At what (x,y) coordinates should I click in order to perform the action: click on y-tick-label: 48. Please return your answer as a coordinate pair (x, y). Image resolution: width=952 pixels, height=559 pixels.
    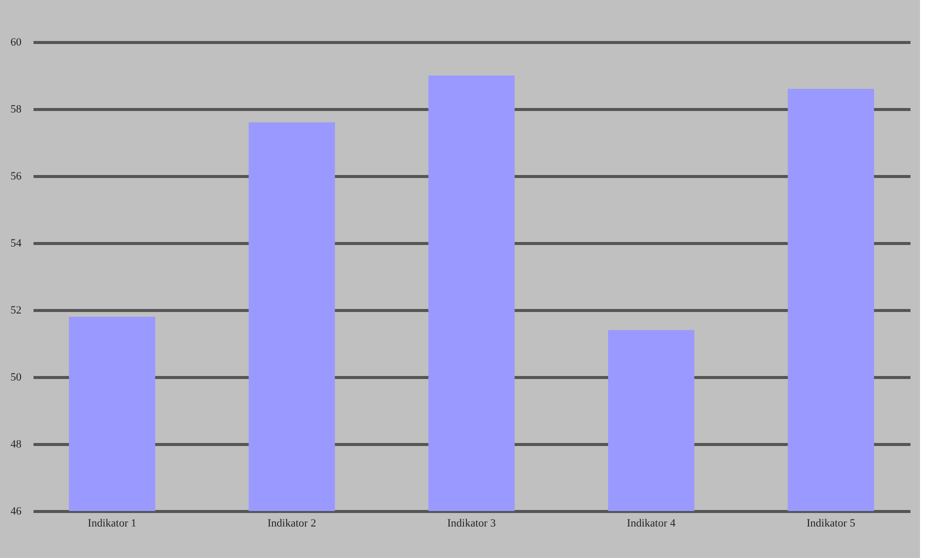
    Looking at the image, I should click on (16, 444).